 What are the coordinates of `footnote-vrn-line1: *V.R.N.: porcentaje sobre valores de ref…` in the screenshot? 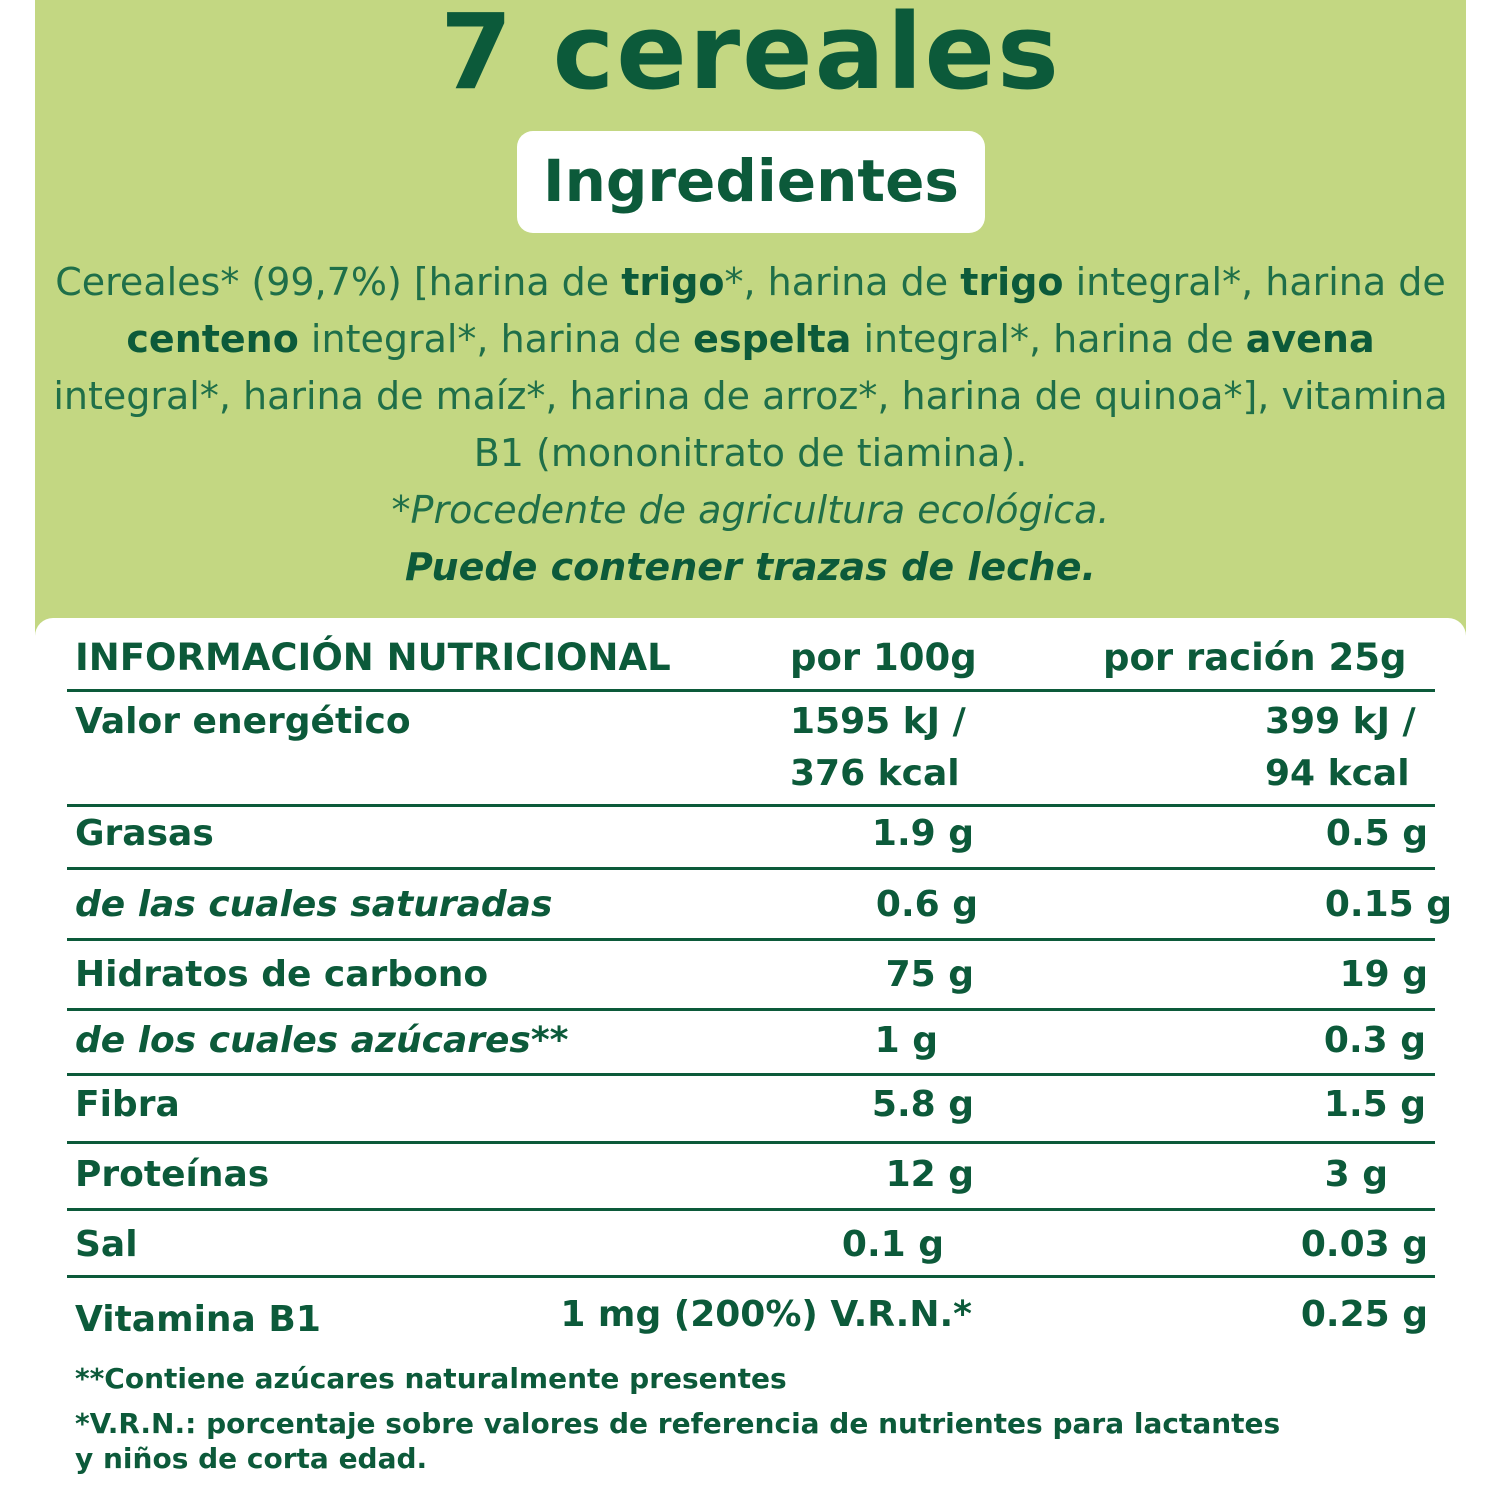 It's located at (678, 1423).